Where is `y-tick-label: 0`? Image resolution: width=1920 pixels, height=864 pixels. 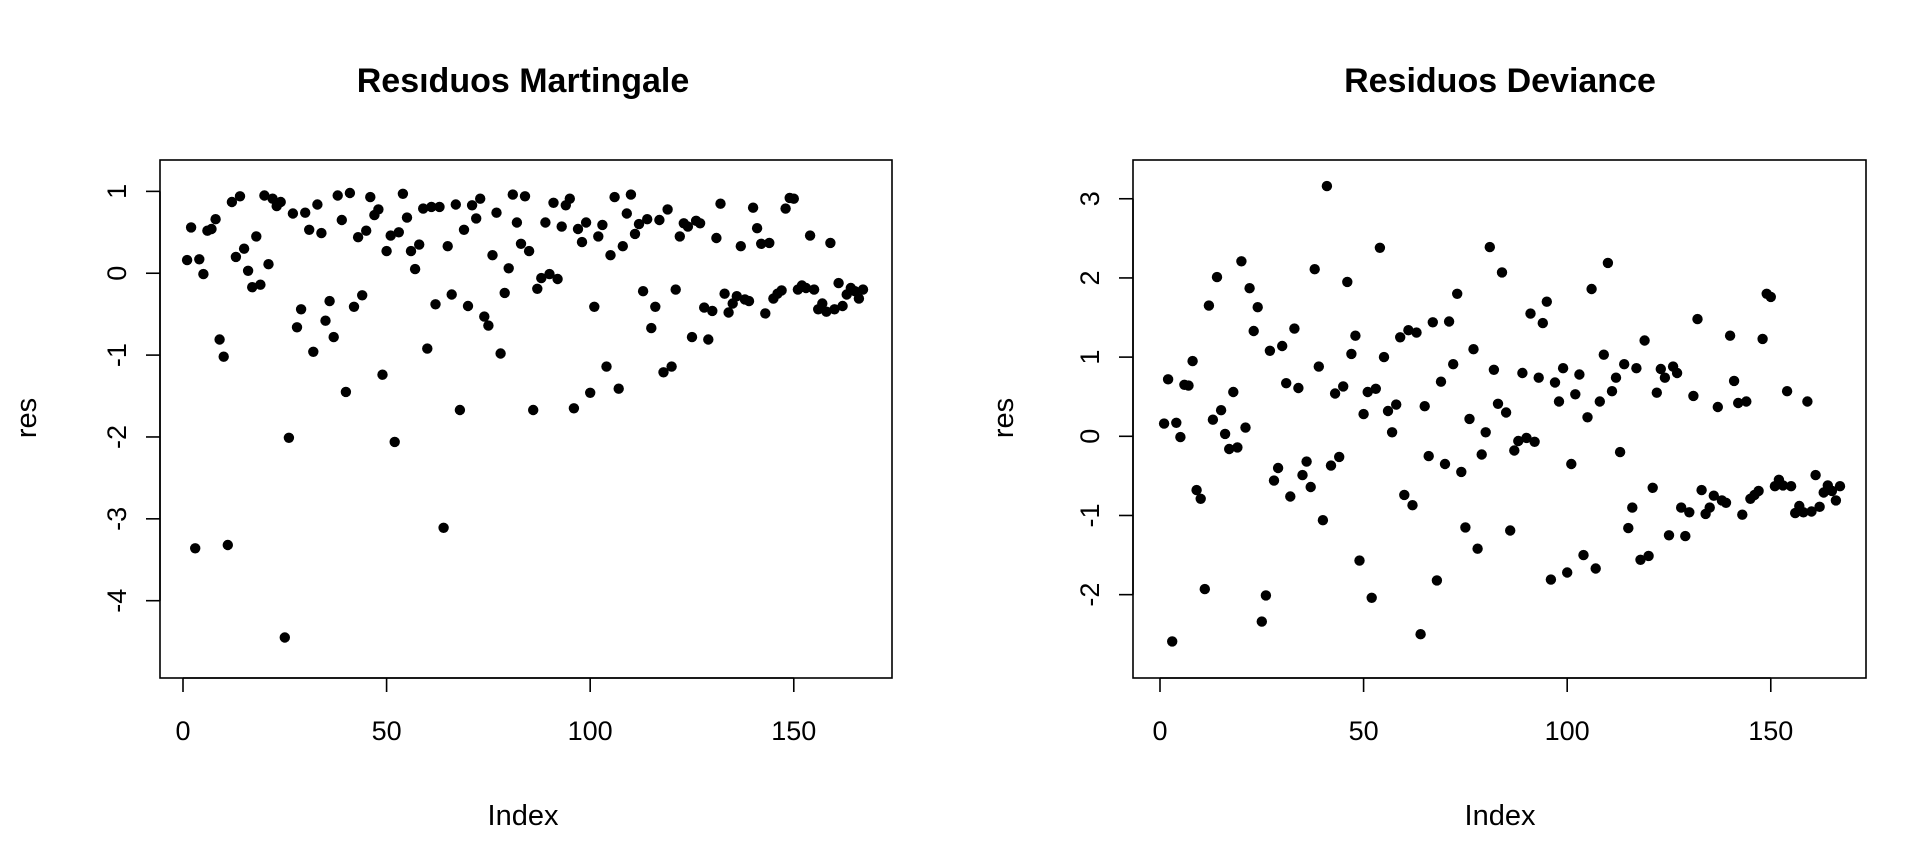
y-tick-label: 0 is located at coordinates (1090, 436).